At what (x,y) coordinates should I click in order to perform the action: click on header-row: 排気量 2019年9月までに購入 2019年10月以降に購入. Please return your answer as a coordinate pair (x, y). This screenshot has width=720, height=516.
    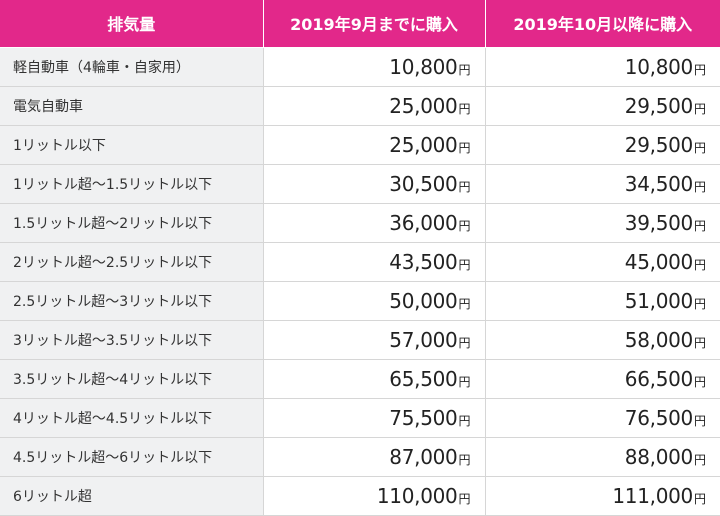
    Looking at the image, I should click on (360, 24).